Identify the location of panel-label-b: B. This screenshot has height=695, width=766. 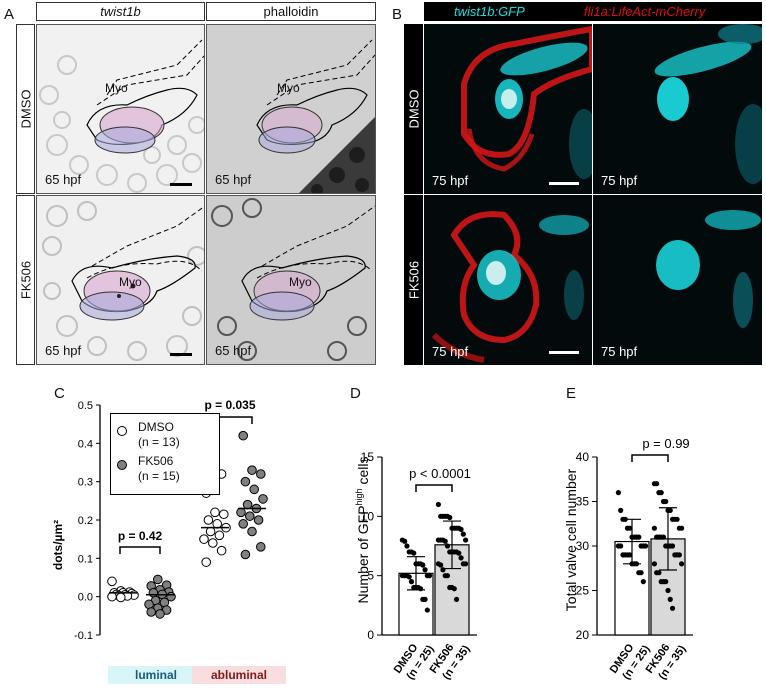
(397, 14).